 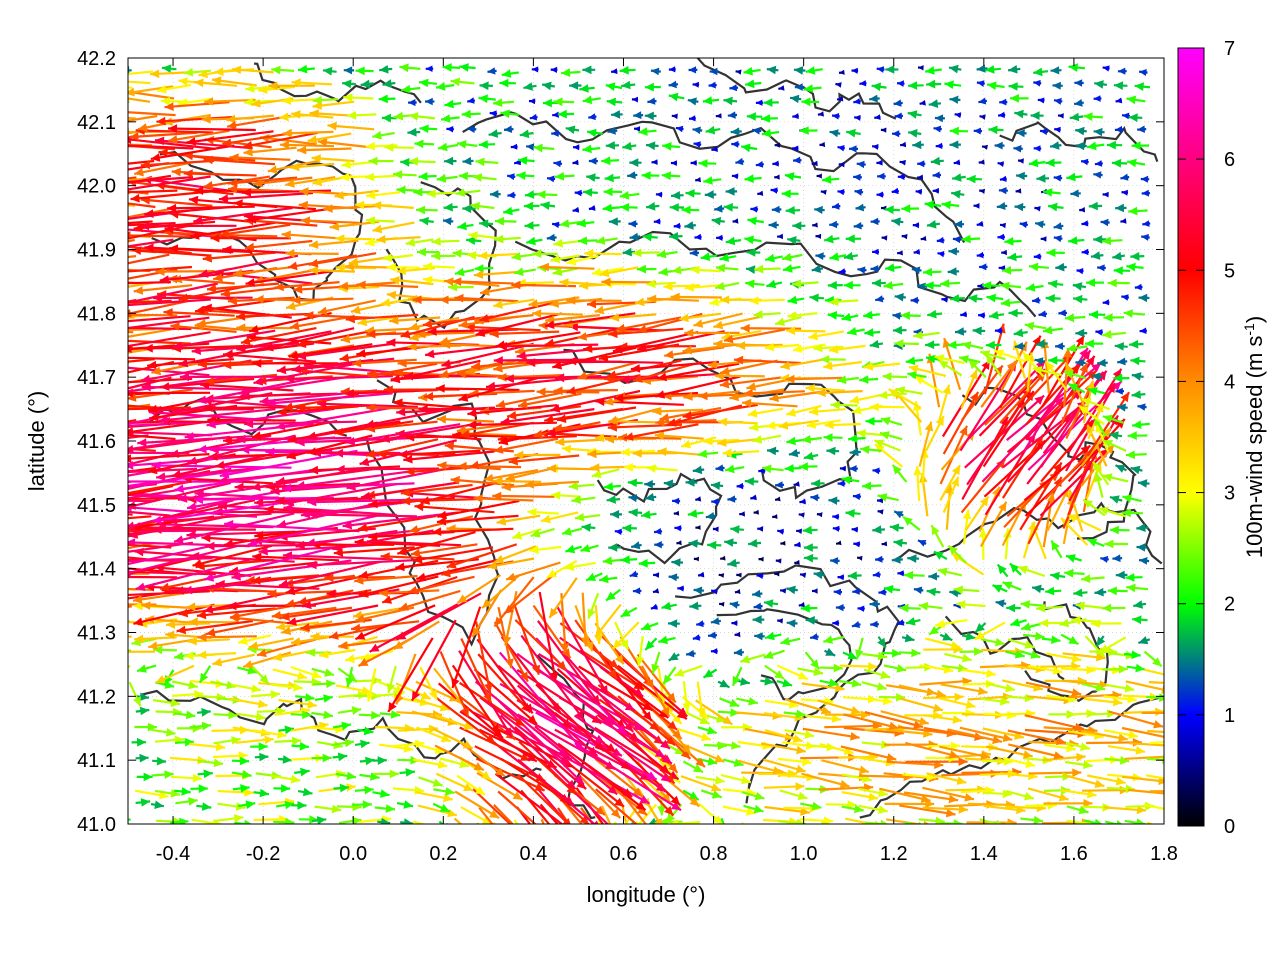 What do you see at coordinates (714, 854) in the screenshot?
I see `x-tick-label: 0.8` at bounding box center [714, 854].